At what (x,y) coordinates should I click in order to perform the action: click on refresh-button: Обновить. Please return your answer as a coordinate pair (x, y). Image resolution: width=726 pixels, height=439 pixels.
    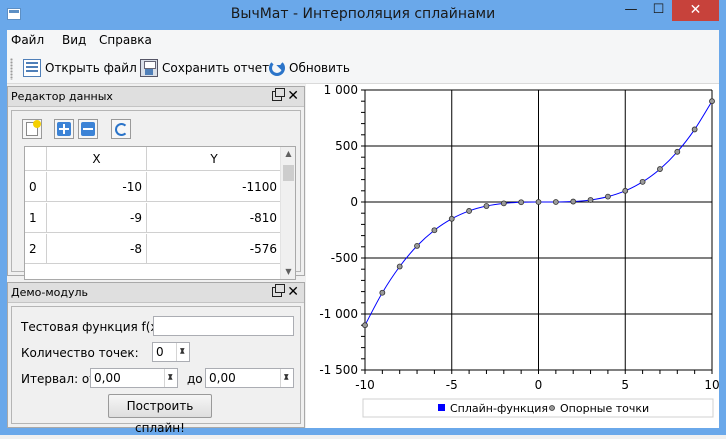
    Looking at the image, I should click on (309, 68).